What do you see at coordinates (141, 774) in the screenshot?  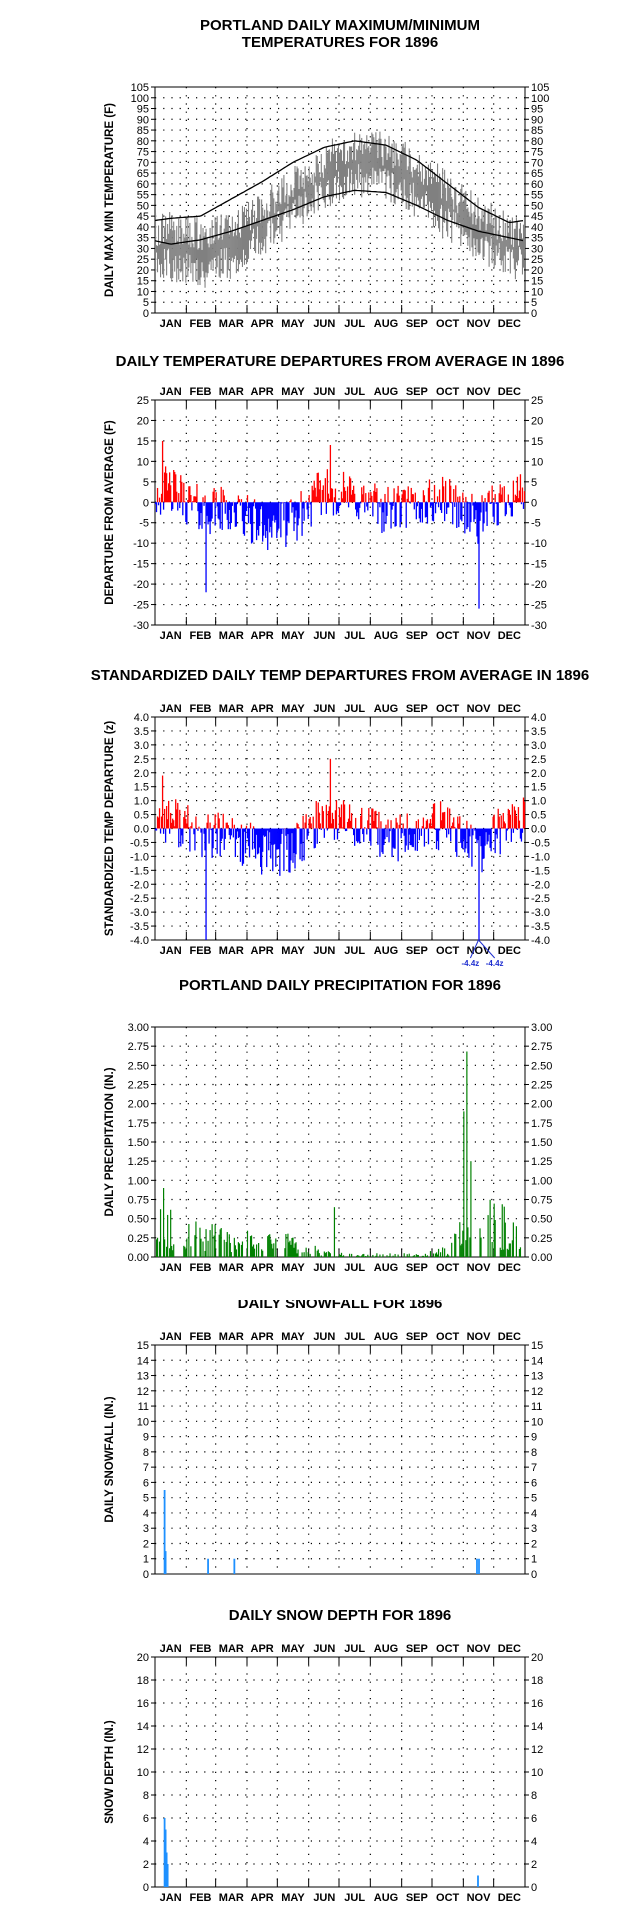 I see `y-tick-label-left: 2.0` at bounding box center [141, 774].